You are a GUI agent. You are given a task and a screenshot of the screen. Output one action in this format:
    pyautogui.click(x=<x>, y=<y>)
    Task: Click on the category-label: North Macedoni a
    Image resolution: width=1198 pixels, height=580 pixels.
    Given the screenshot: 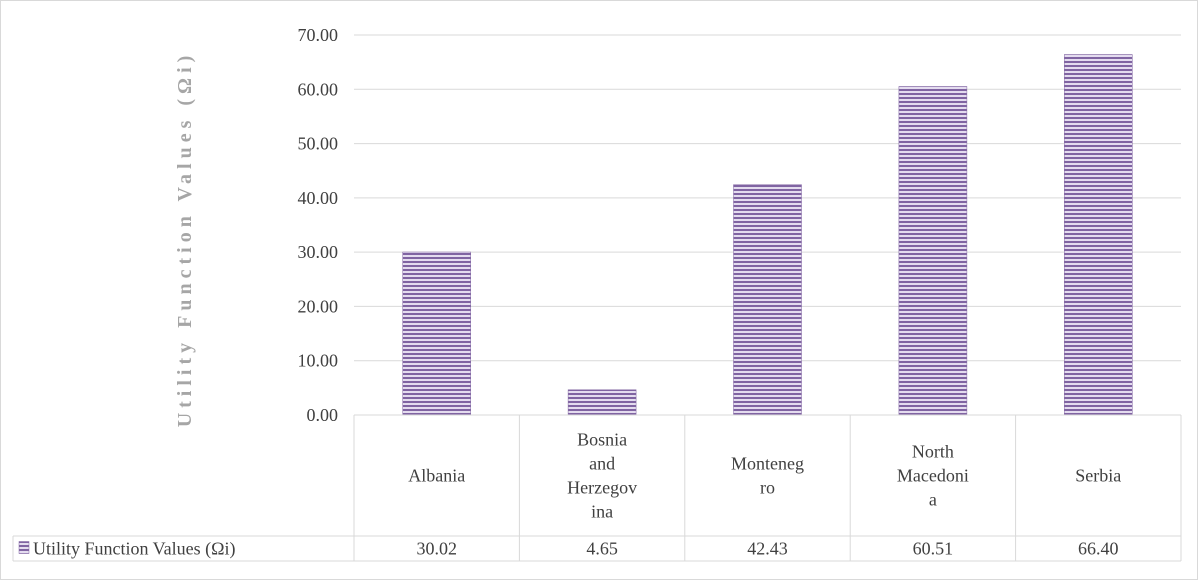 What is the action you would take?
    pyautogui.click(x=933, y=476)
    